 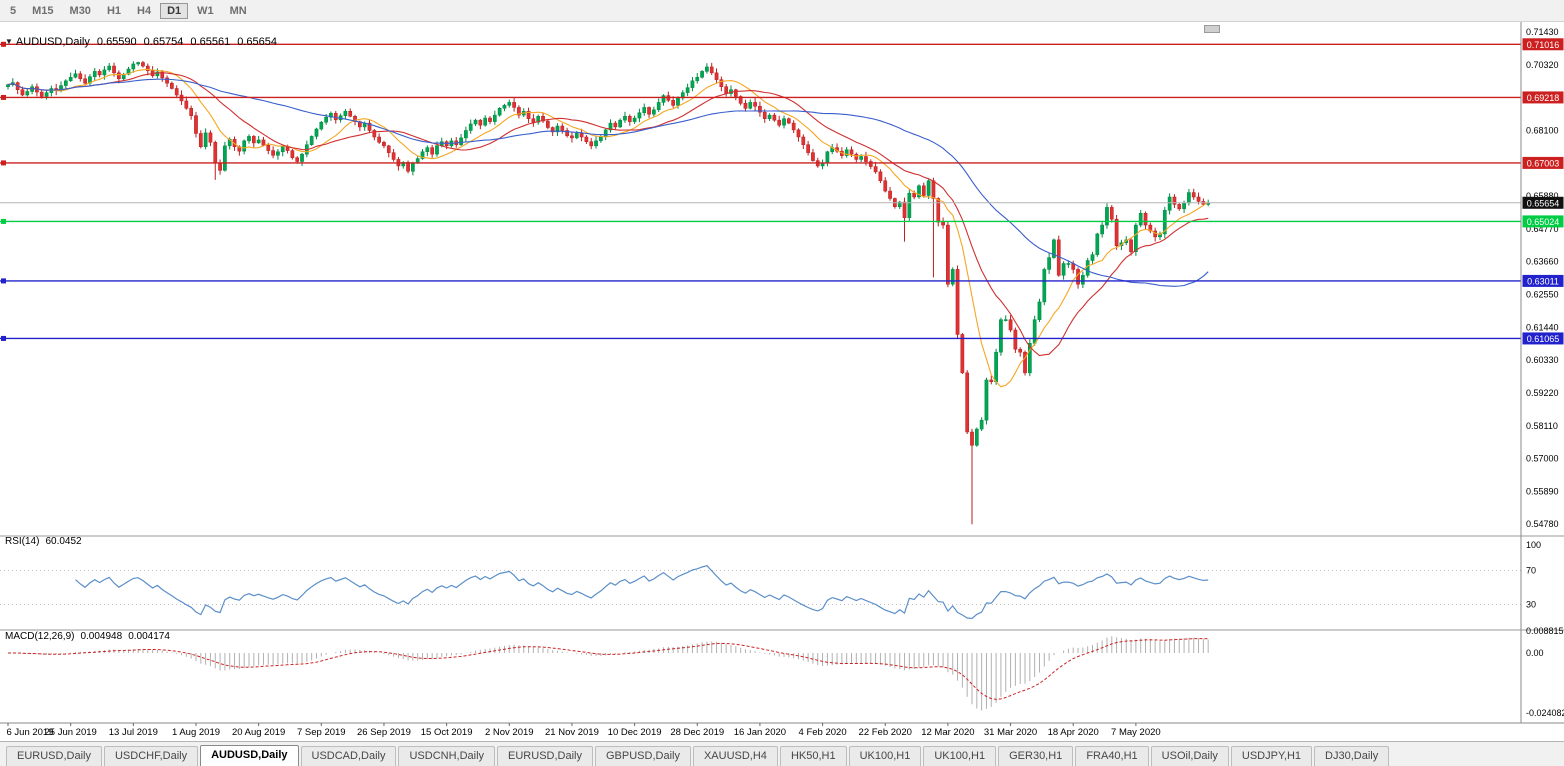 I want to click on timeframe-button-5: 5, so click(x=13, y=10).